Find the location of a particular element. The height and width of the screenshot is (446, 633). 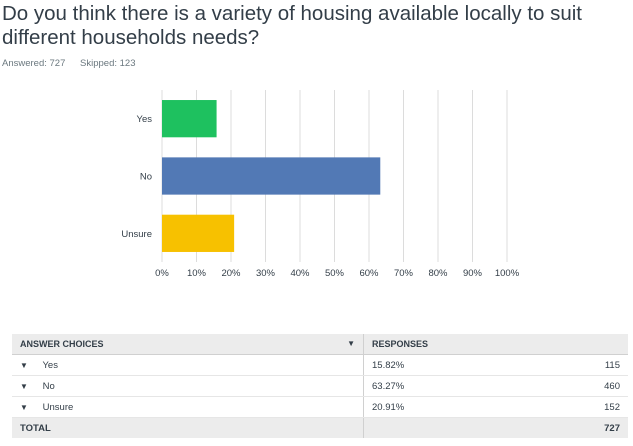

row-choice: ▼ No is located at coordinates (188, 386).